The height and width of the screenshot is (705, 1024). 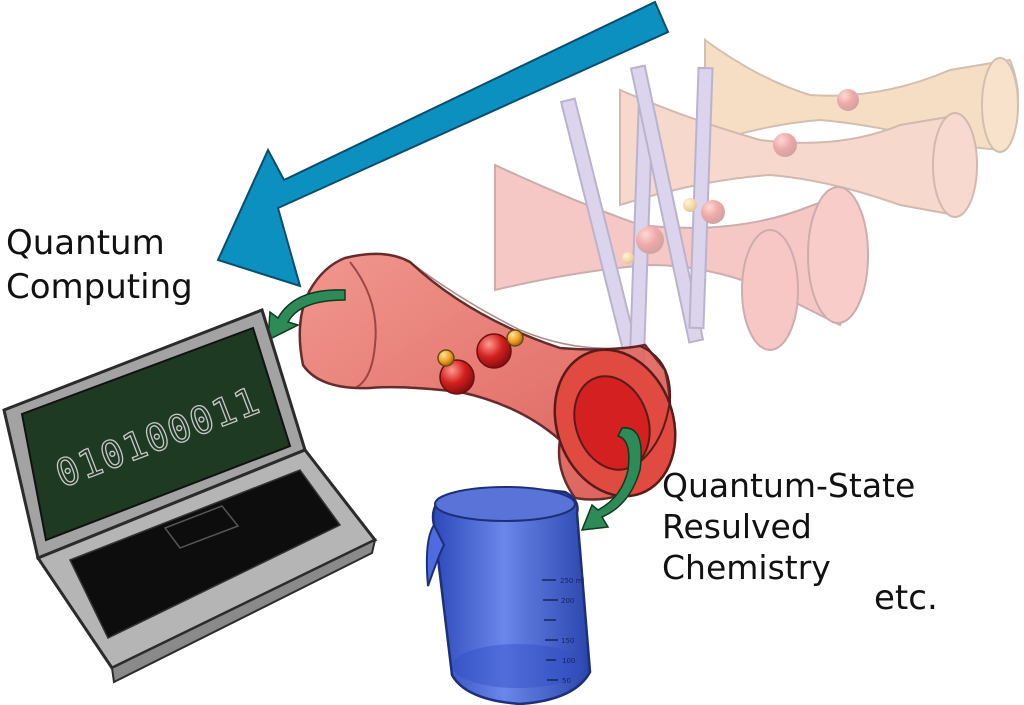 I want to click on quantum-computing-label: Quantum Computing, so click(x=99, y=265).